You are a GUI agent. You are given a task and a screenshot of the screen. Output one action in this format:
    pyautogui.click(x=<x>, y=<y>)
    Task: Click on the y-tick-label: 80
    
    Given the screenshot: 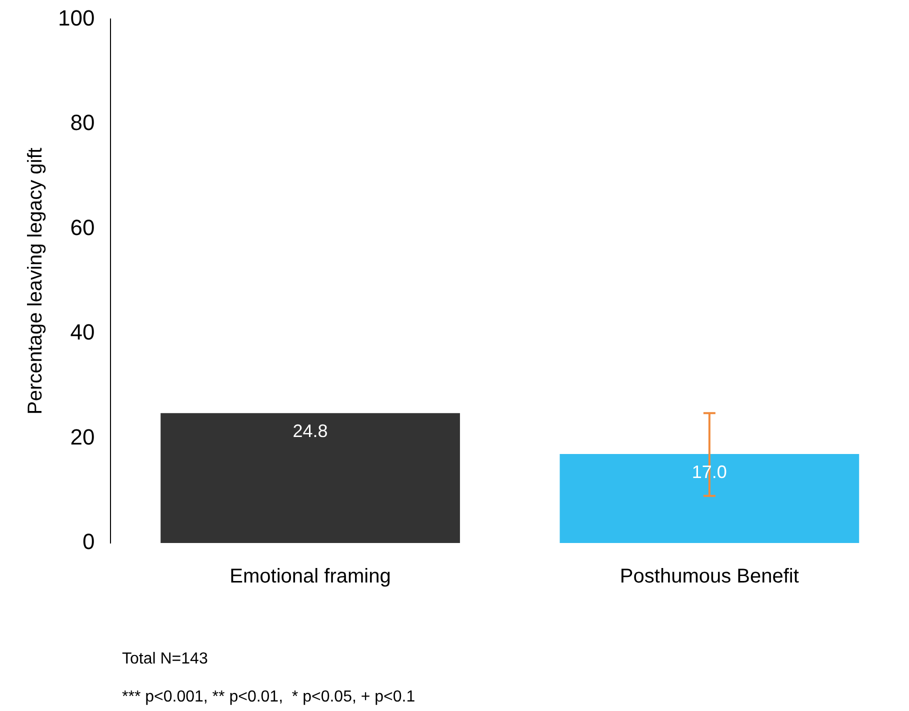 What is the action you would take?
    pyautogui.click(x=82, y=123)
    